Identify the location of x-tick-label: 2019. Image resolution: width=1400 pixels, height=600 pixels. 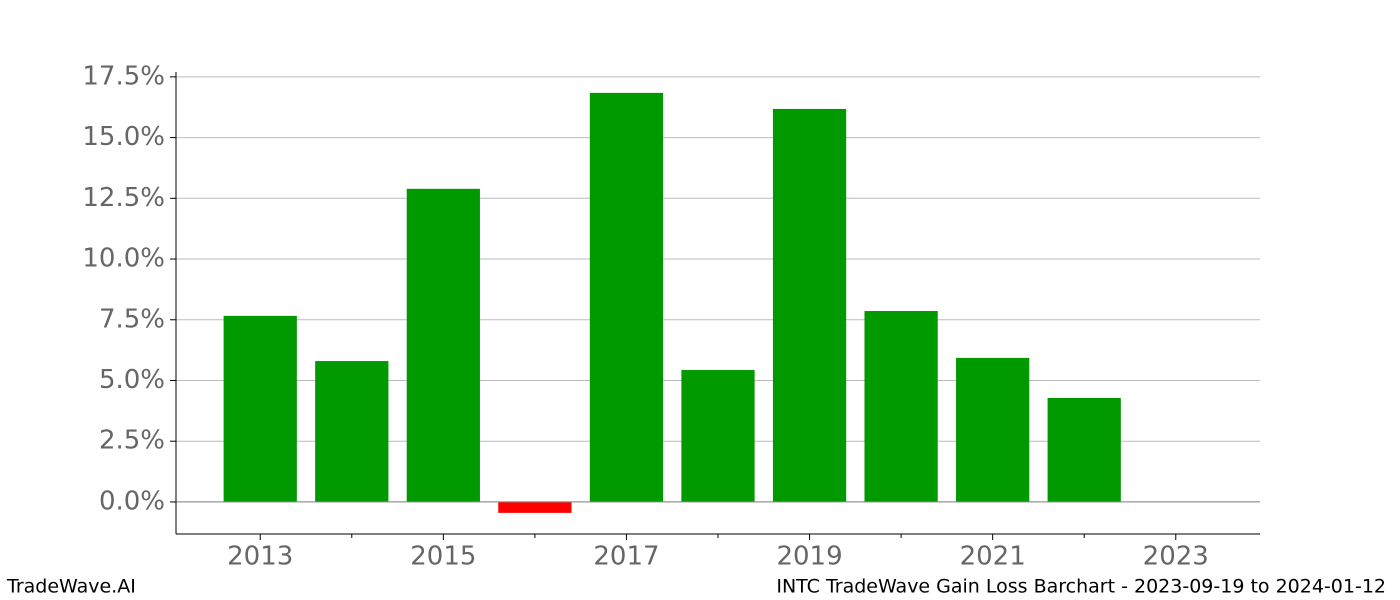
(809, 557).